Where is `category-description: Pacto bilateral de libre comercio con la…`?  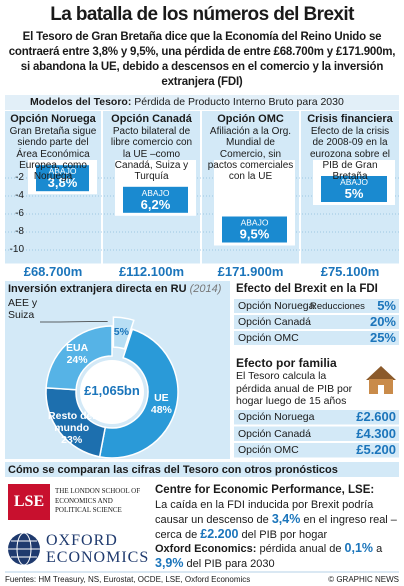
category-description: Pacto bilateral de libre comercio con la… is located at coordinates (151, 154).